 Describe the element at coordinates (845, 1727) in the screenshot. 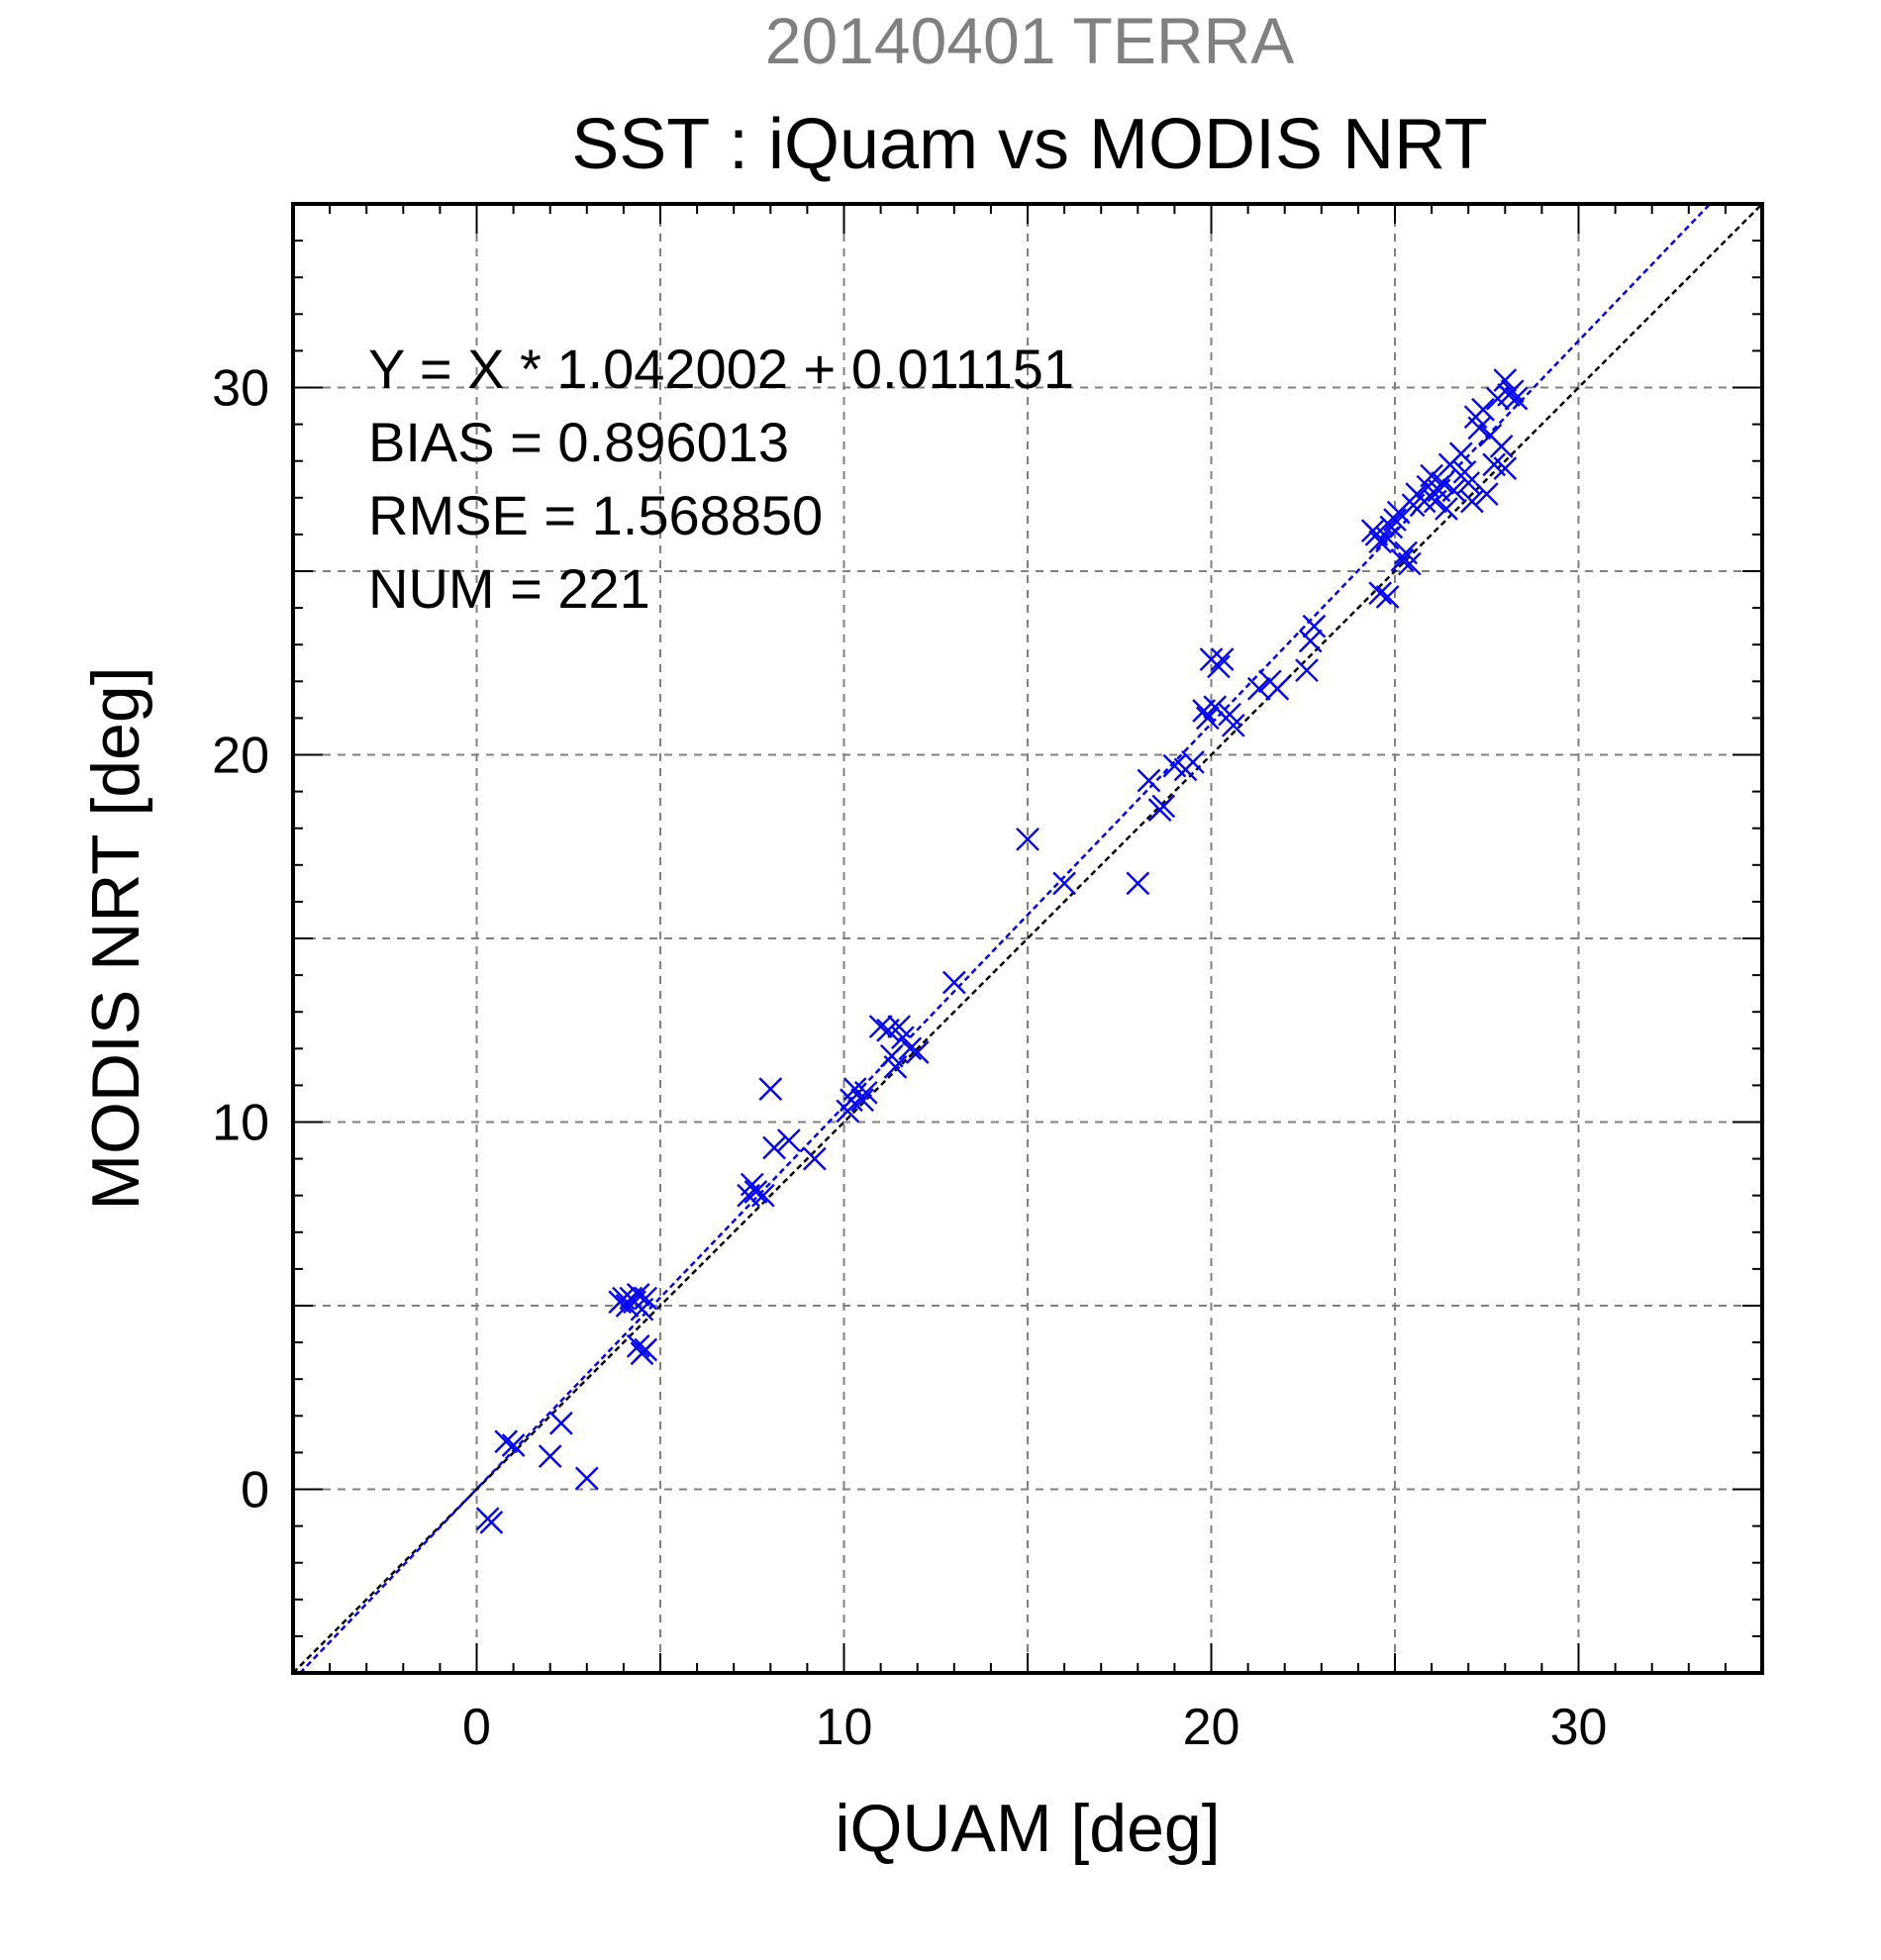

I see `x-tick-label: 10` at that location.